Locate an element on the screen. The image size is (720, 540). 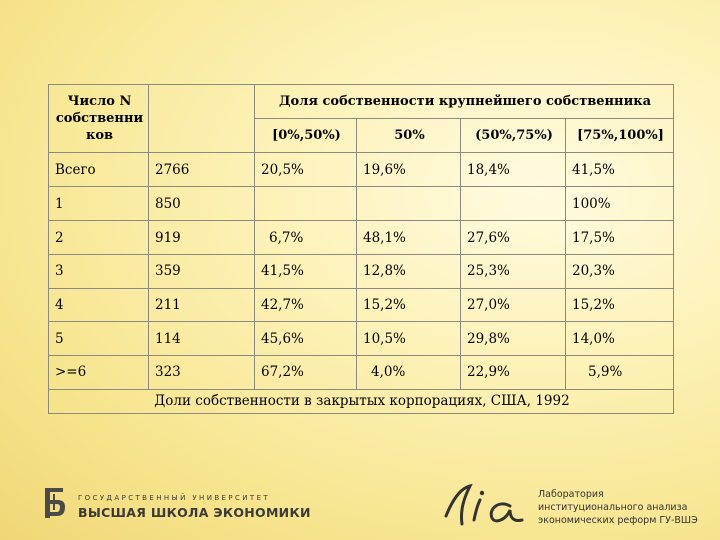
row-label: >=6 is located at coordinates (98, 372).